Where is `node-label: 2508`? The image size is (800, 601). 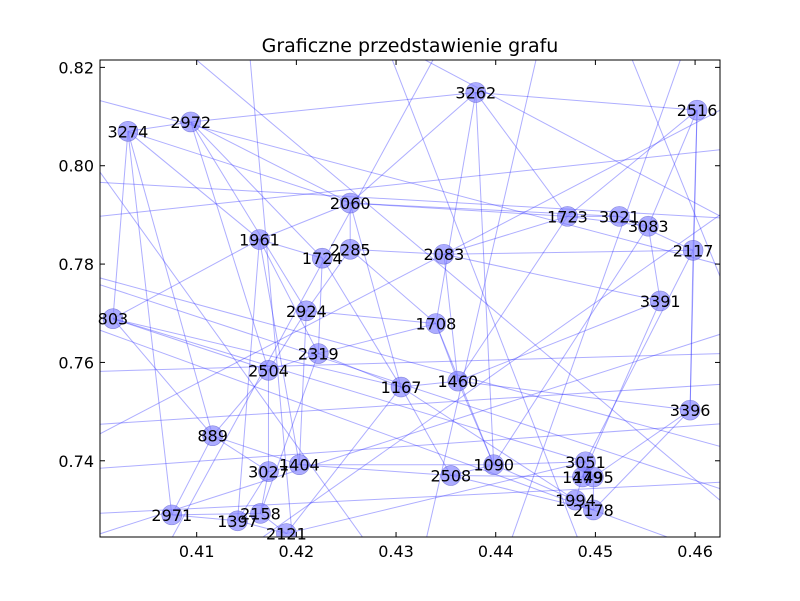
node-label: 2508 is located at coordinates (451, 476).